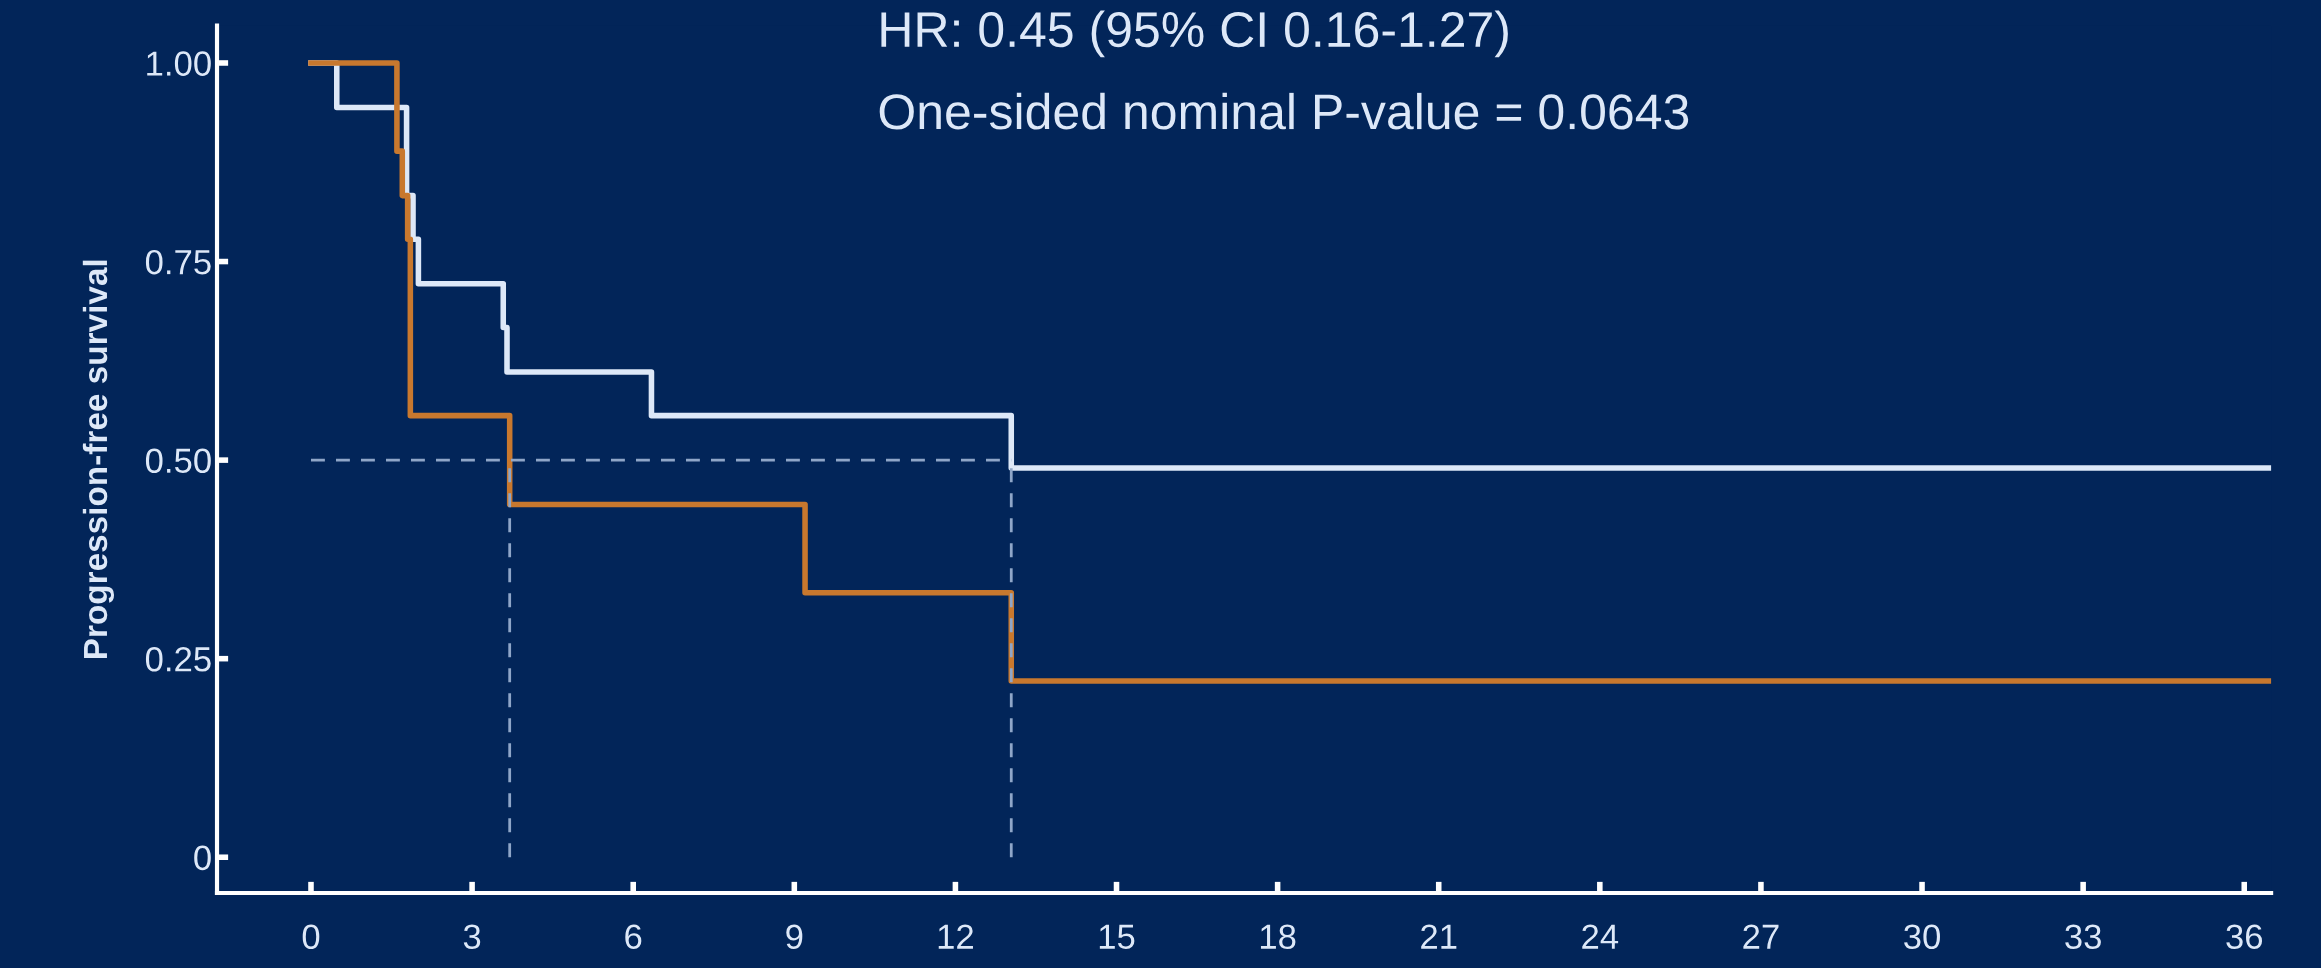 This screenshot has height=968, width=2321. I want to click on x-tick-label: 30, so click(1922, 937).